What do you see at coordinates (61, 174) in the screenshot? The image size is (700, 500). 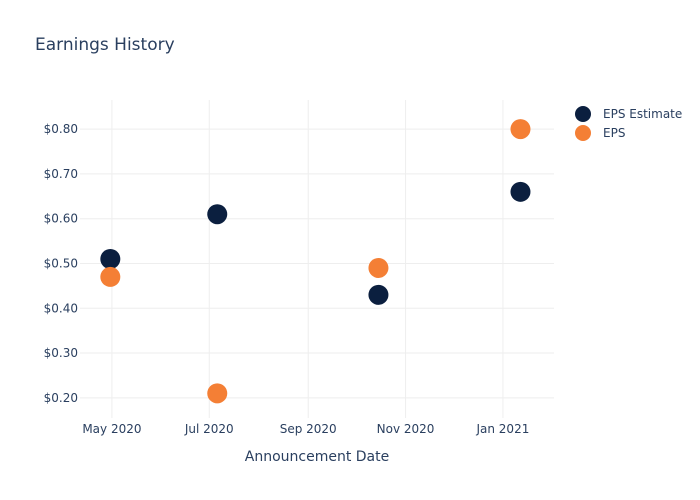 I see `y-tick-label: $0.70` at bounding box center [61, 174].